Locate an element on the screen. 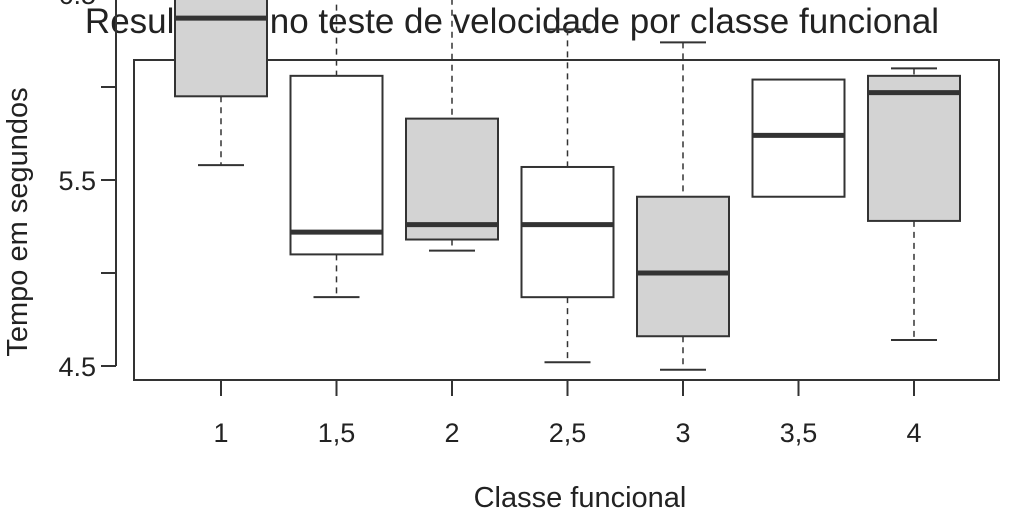 Image resolution: width=1024 pixels, height=523 pixels. y-tick-label: 5.5 is located at coordinates (77, 181).